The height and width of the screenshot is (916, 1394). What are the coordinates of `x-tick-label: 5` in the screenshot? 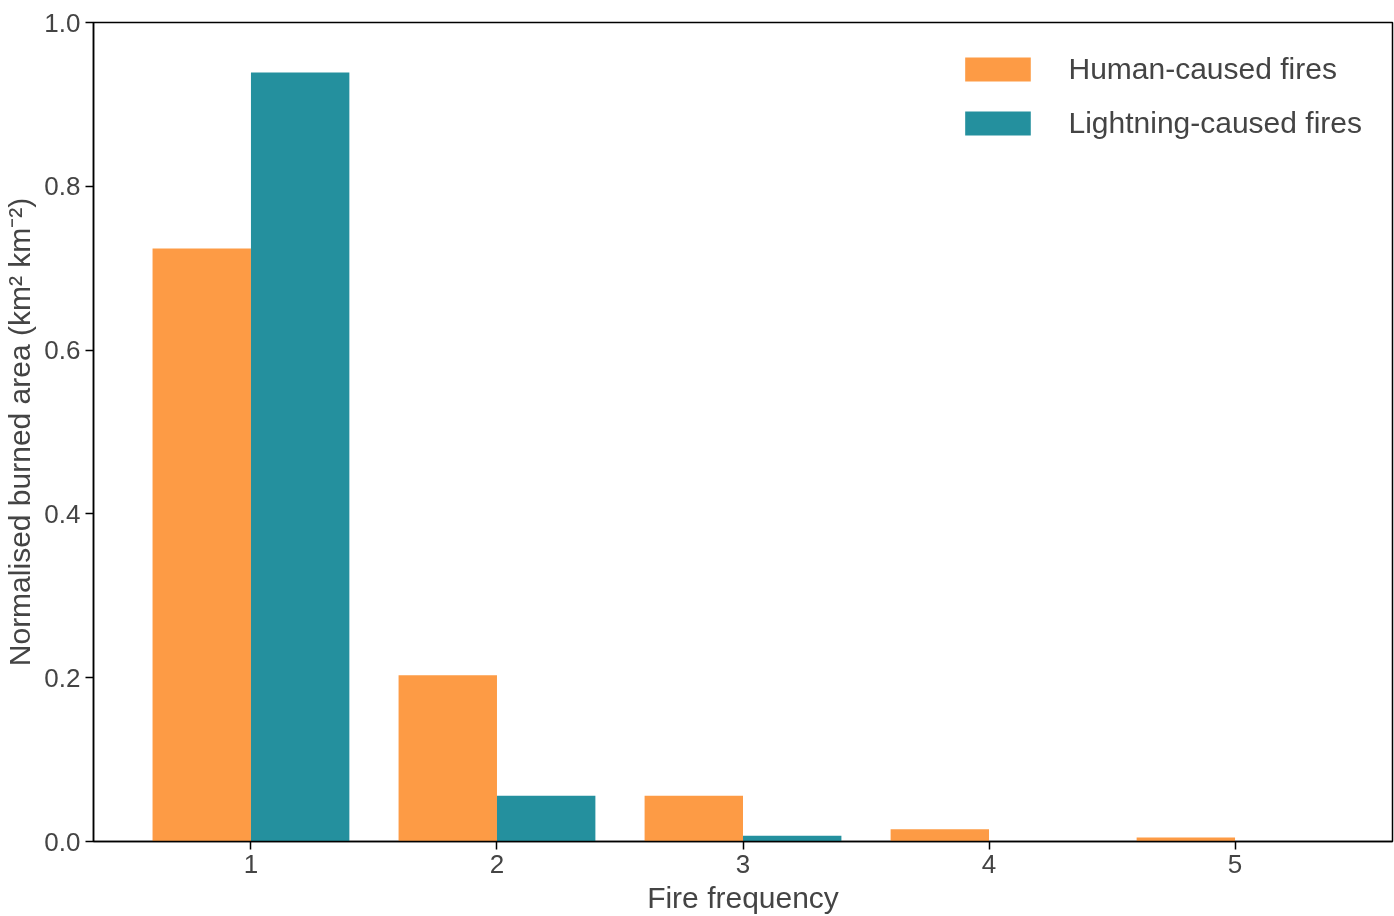 It's located at (1235, 863).